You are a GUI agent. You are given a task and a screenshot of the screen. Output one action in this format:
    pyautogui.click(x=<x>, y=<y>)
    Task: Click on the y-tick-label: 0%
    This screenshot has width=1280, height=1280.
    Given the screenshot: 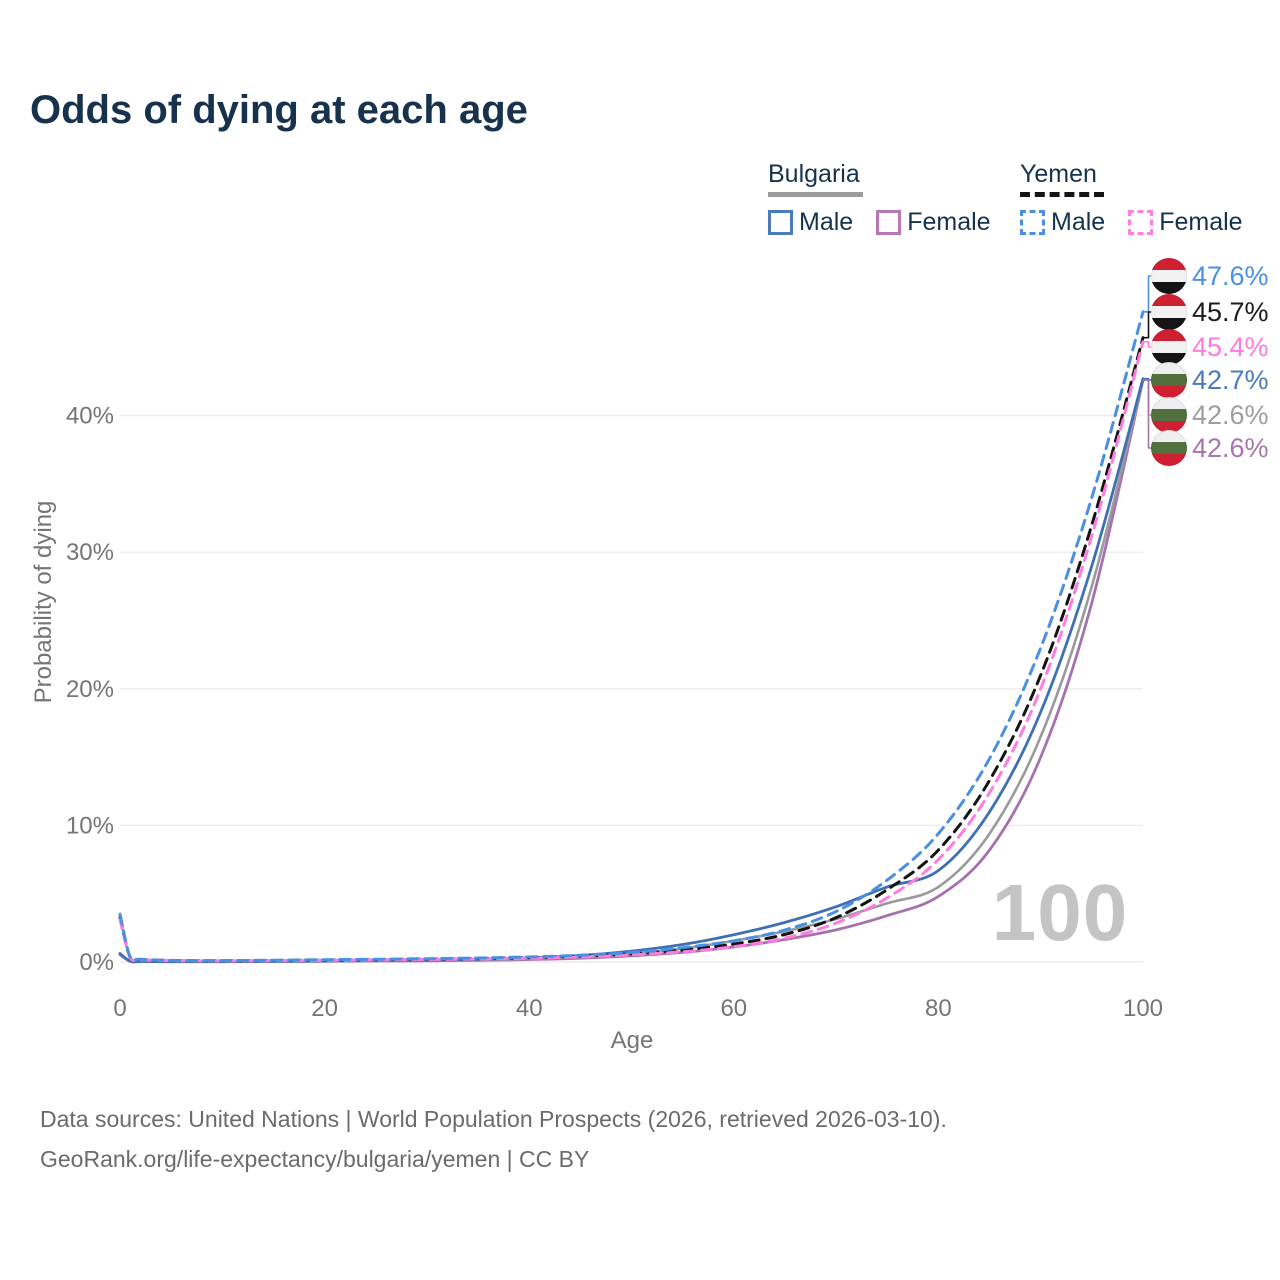 What is the action you would take?
    pyautogui.click(x=96, y=962)
    